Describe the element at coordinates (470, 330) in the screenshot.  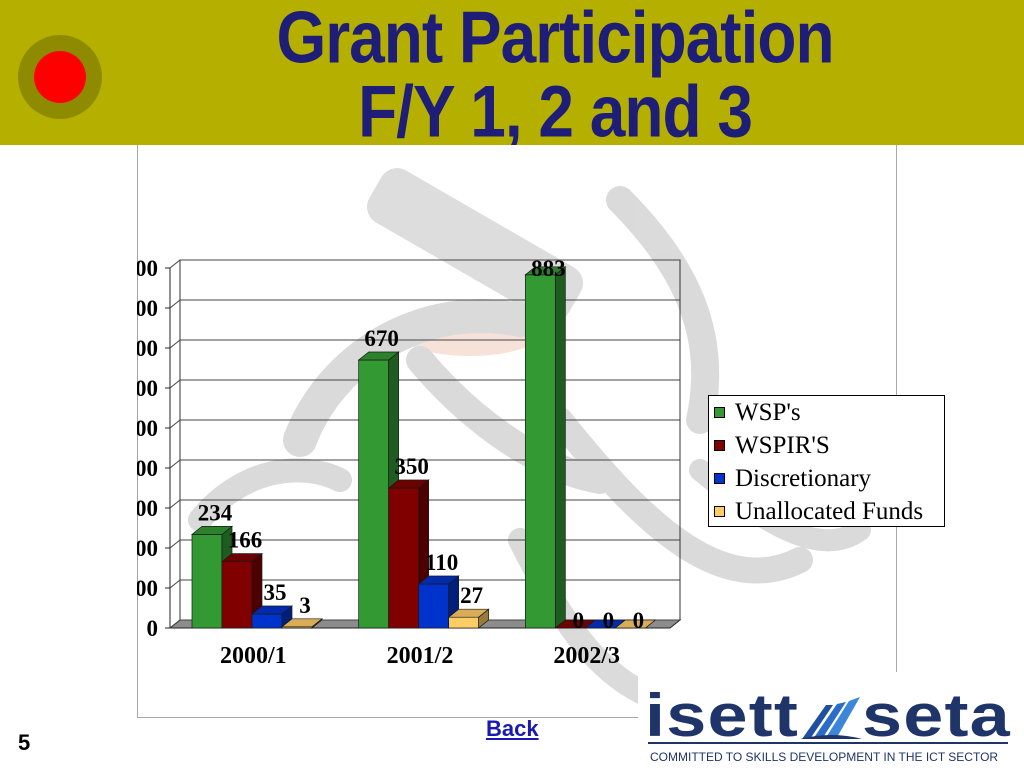
I see `watermark-accent-shape` at that location.